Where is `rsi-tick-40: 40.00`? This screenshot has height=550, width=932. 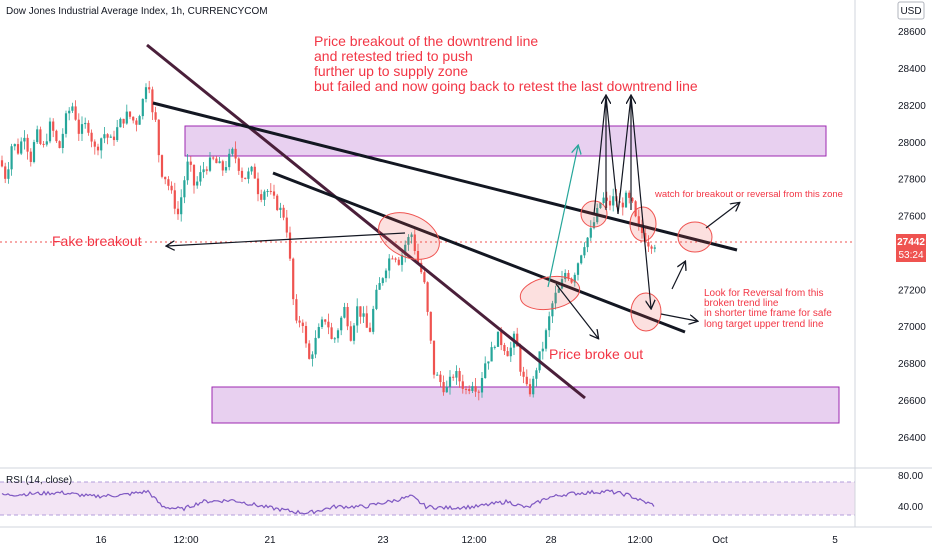 rsi-tick-40: 40.00 is located at coordinates (910, 507).